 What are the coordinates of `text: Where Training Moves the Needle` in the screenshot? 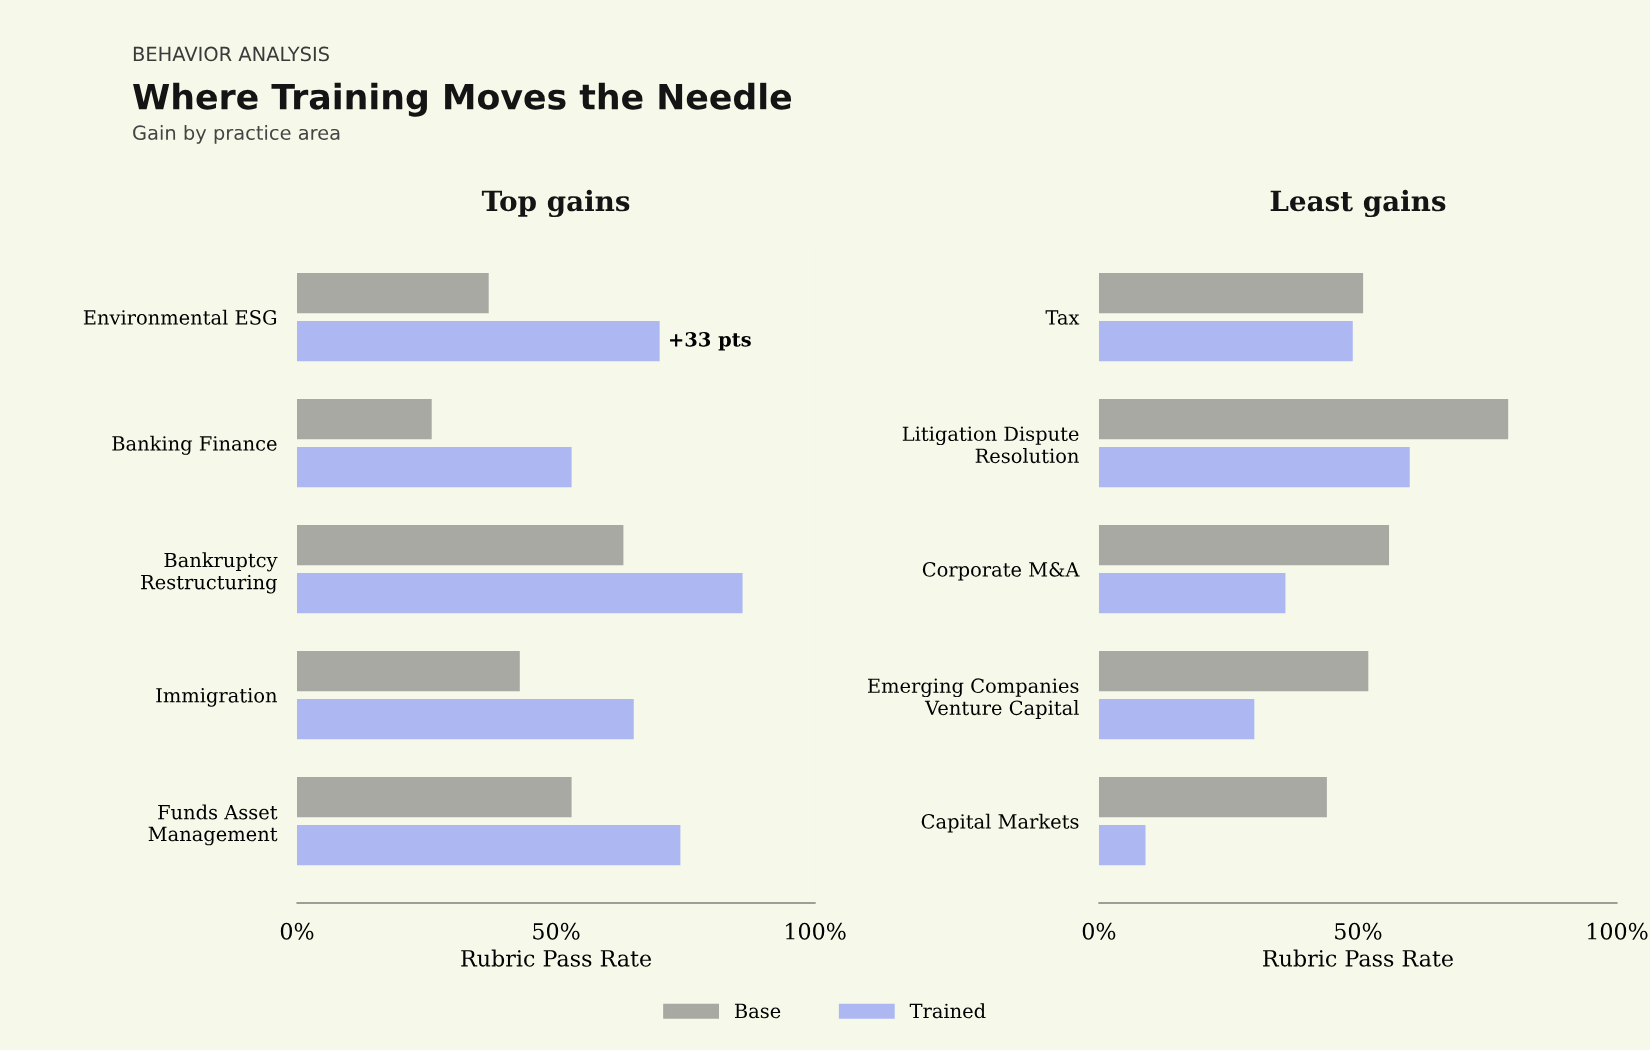 It's located at (462, 99).